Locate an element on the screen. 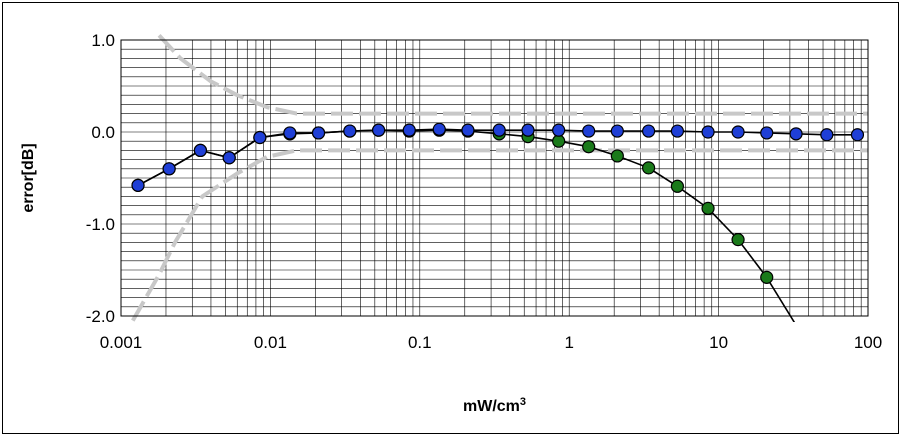 The image size is (903, 438). x-tick-label: 100 is located at coordinates (868, 342).